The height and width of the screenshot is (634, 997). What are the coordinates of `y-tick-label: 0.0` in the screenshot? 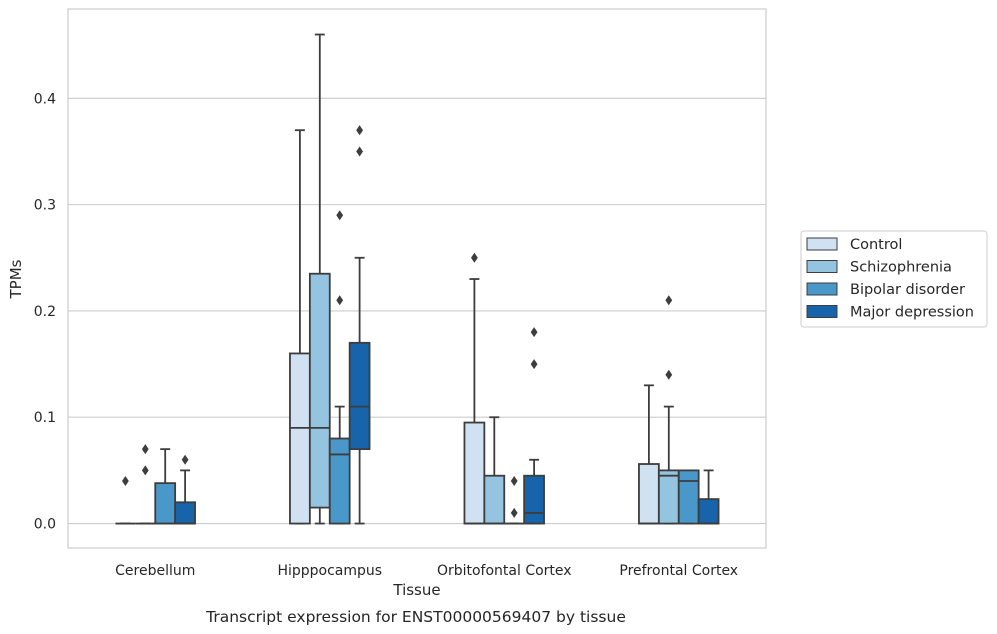 It's located at (45, 525).